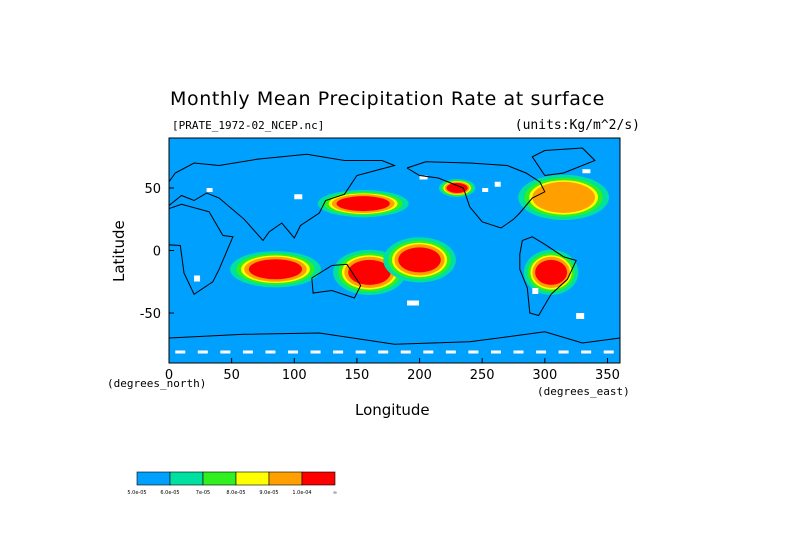 Image resolution: width=789 pixels, height=558 pixels. Describe the element at coordinates (482, 375) in the screenshot. I see `x-tick-label: 250` at that location.